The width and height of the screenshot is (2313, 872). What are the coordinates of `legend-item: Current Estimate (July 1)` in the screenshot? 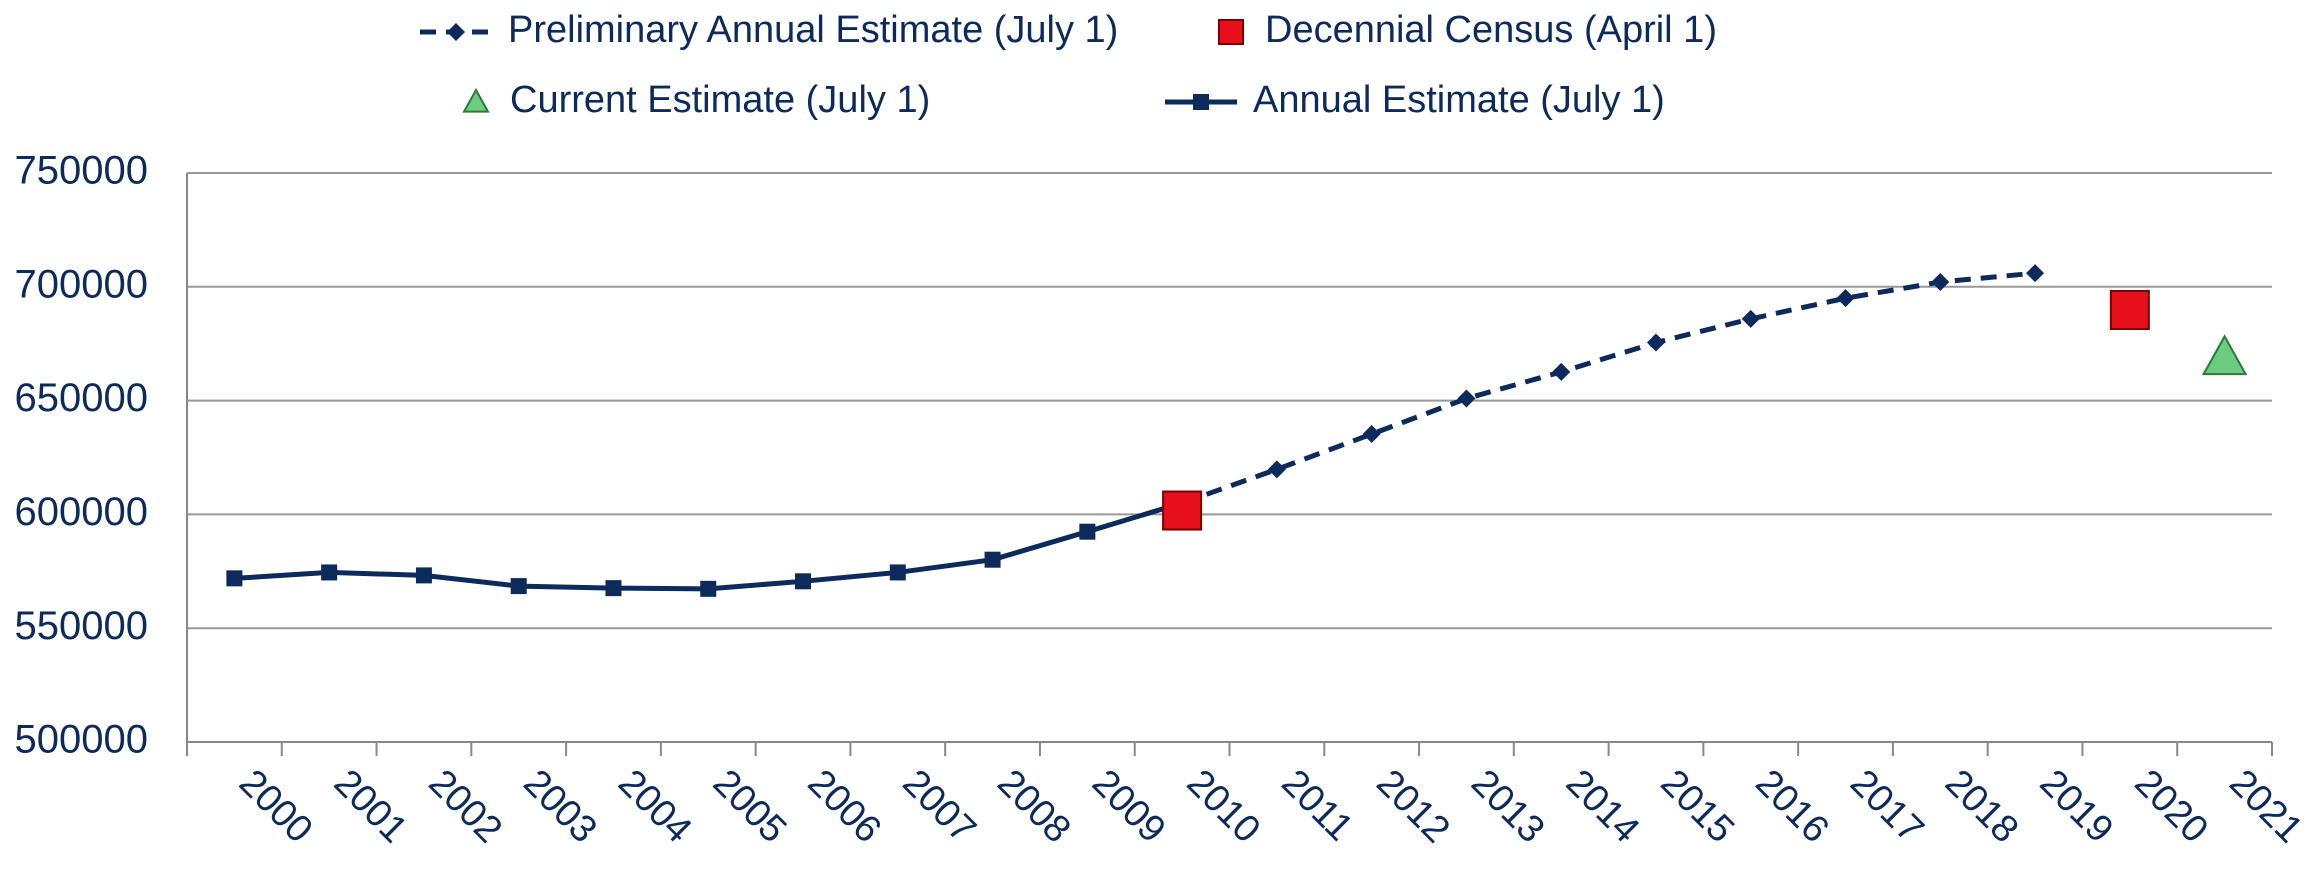 It's located at (696, 100).